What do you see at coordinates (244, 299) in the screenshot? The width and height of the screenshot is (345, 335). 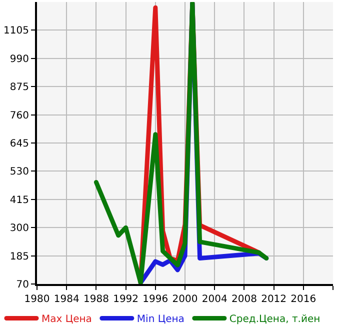 I see `x-tick-label: 2008` at bounding box center [244, 299].